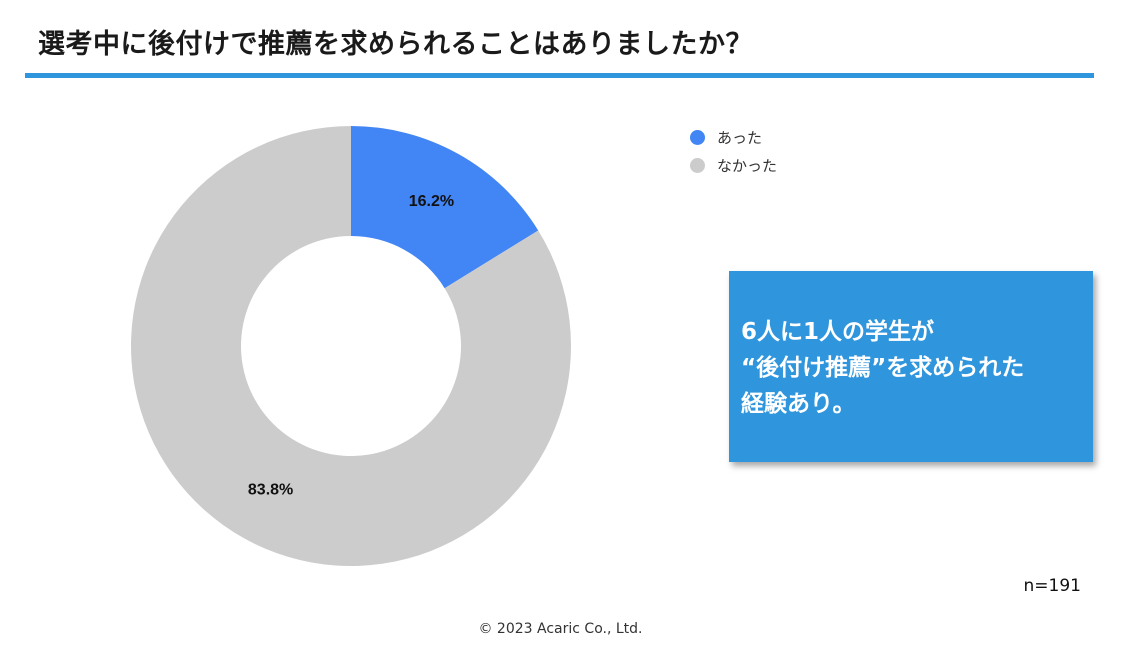 Image resolution: width=1121 pixels, height=647 pixels. Describe the element at coordinates (747, 165) in the screenshot. I see `legend-label-nakatta: なかった` at that location.